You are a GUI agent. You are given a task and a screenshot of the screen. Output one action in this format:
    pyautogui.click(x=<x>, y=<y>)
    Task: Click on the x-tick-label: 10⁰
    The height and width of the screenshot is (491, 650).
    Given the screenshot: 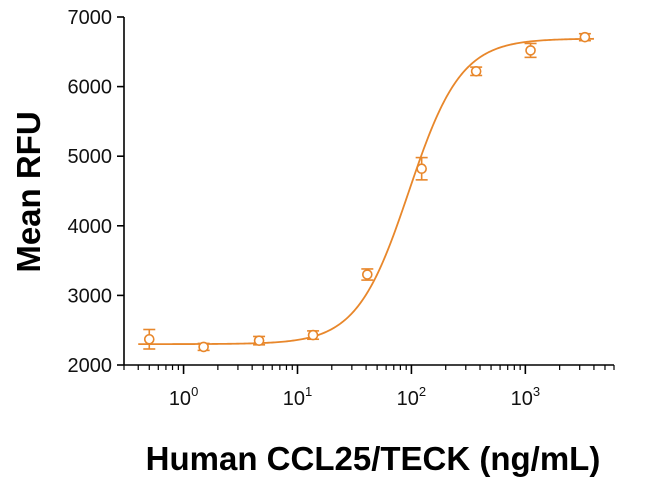 What is the action you would take?
    pyautogui.click(x=183, y=397)
    